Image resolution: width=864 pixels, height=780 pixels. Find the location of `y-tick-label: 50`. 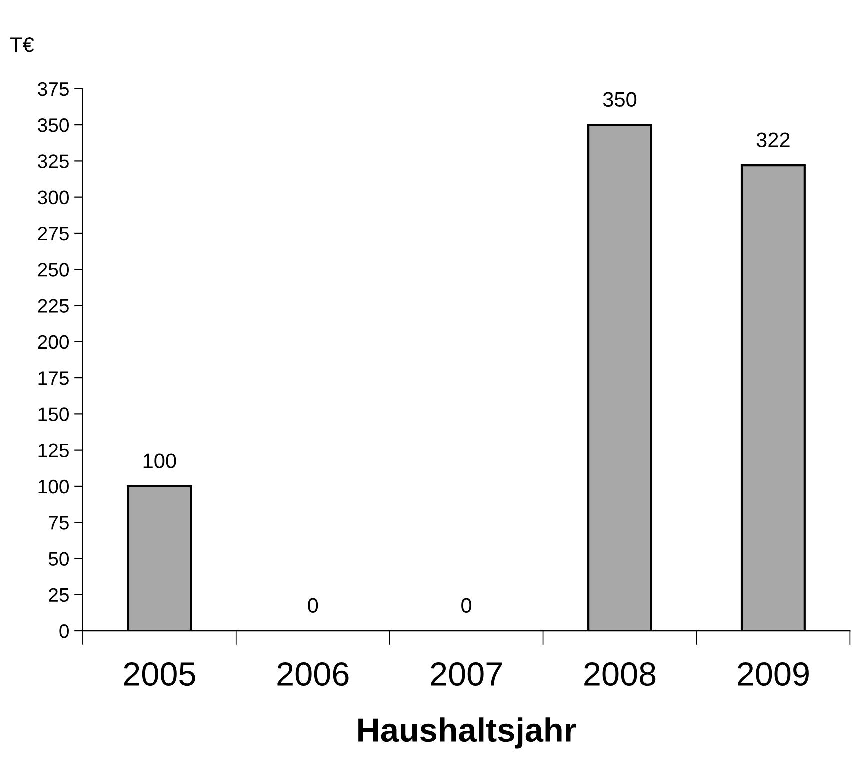

y-tick-label: 50 is located at coordinates (58, 559).